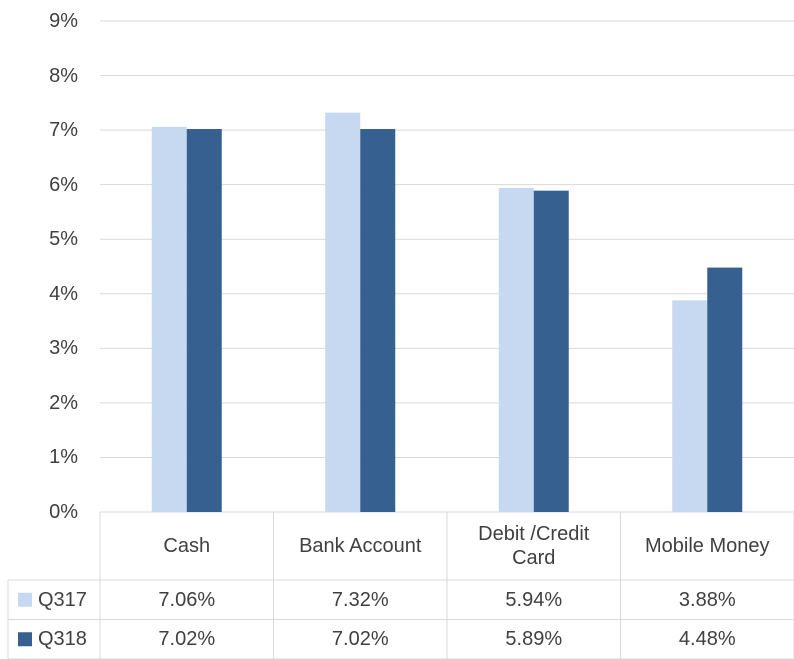 This screenshot has width=794, height=659. Describe the element at coordinates (63, 75) in the screenshot. I see `y-tick-label: 8%` at that location.